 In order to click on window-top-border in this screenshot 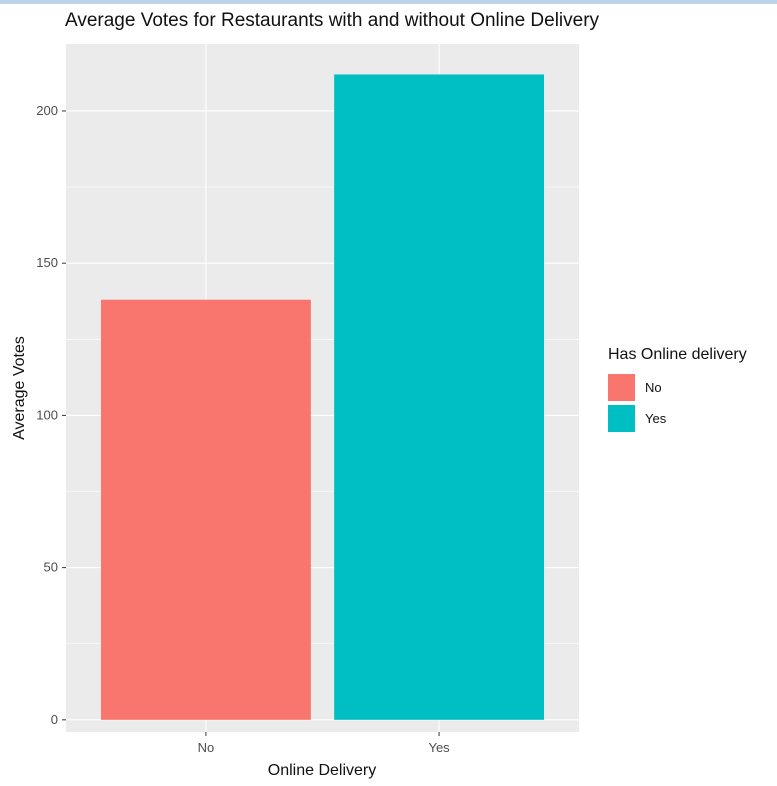, I will do `click(388, 2)`.